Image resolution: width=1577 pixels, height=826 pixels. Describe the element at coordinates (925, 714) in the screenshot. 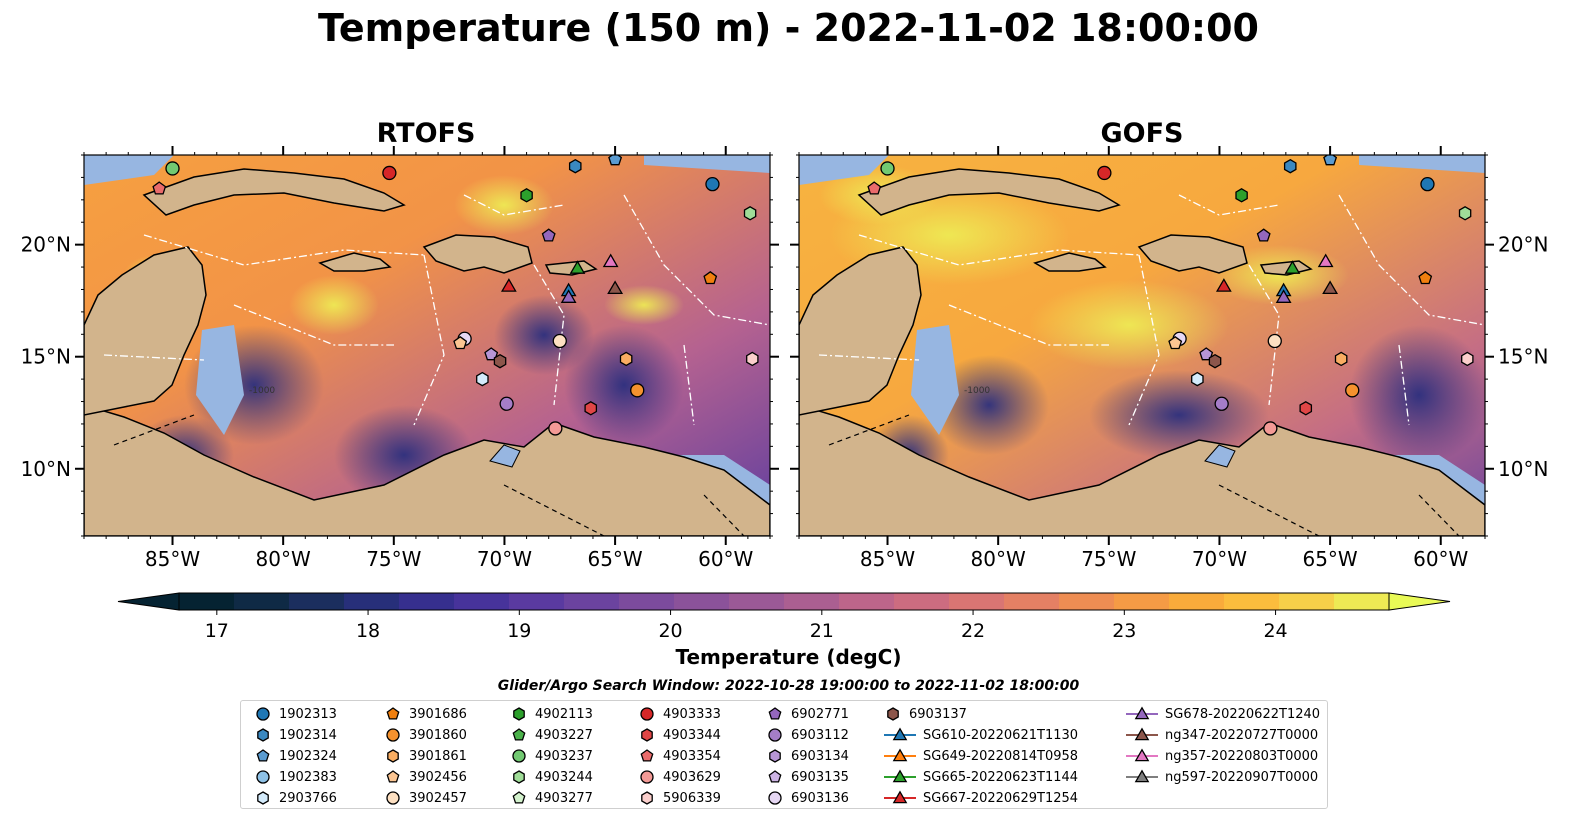

I see `legend-item: 6903137` at that location.